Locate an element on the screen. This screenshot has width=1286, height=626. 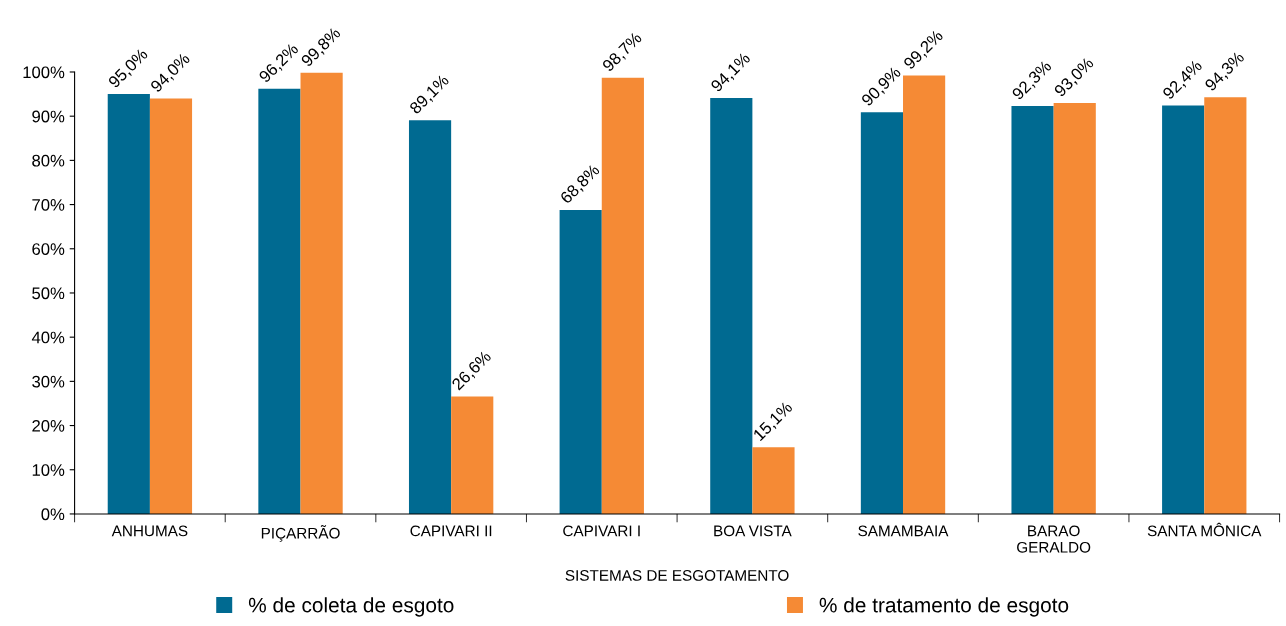
y-tick-label: 60% is located at coordinates (48, 249).